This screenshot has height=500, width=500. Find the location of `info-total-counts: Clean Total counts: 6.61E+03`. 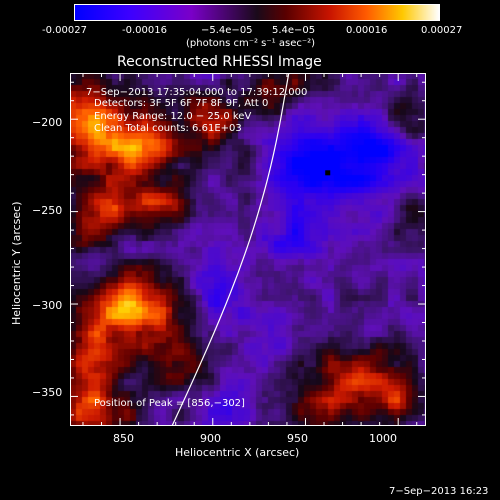

info-total-counts: Clean Total counts: 6.61E+03 is located at coordinates (168, 128).